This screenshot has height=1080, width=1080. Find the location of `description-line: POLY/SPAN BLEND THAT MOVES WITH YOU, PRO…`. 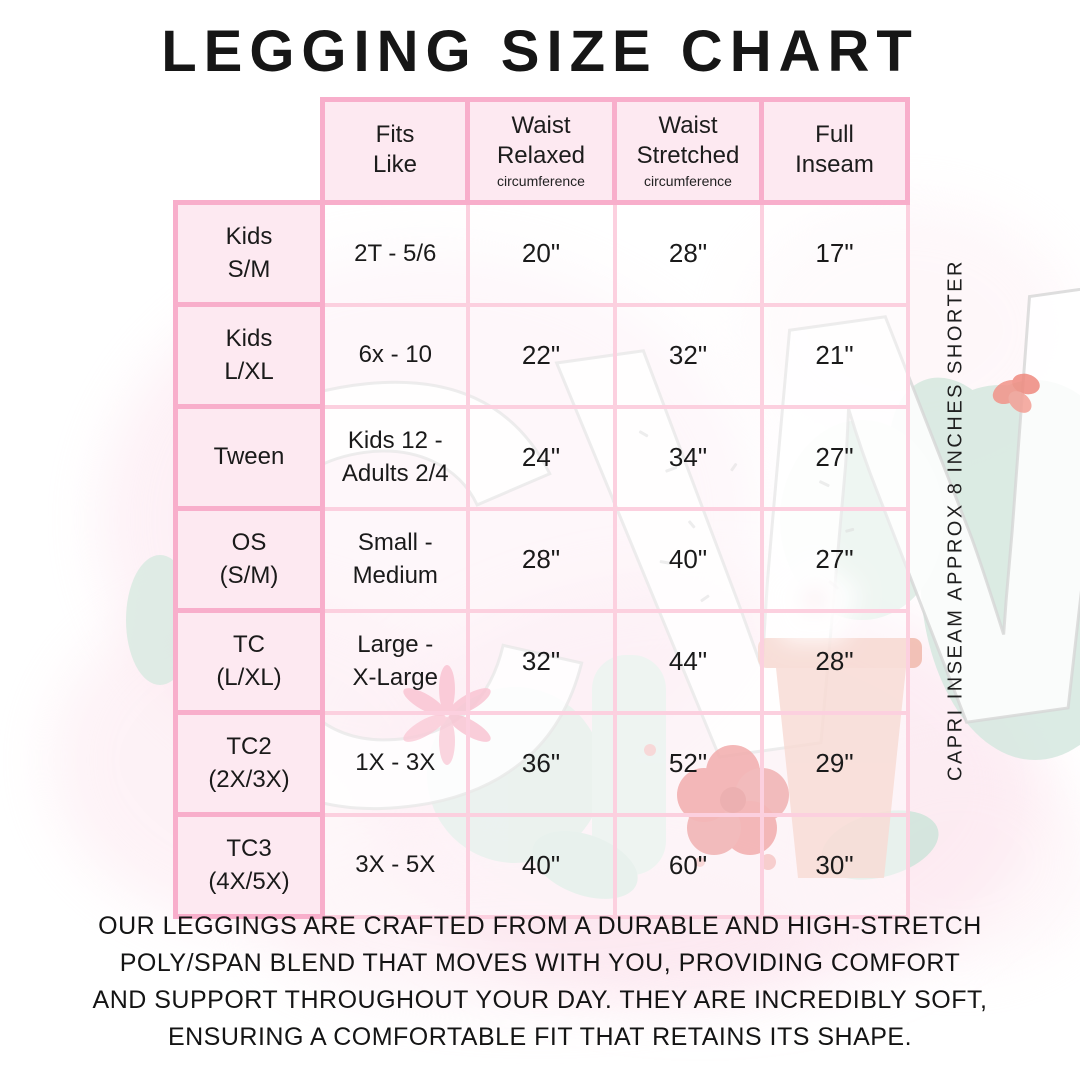

description-line: POLY/SPAN BLEND THAT MOVES WITH YOU, PRO… is located at coordinates (540, 963).